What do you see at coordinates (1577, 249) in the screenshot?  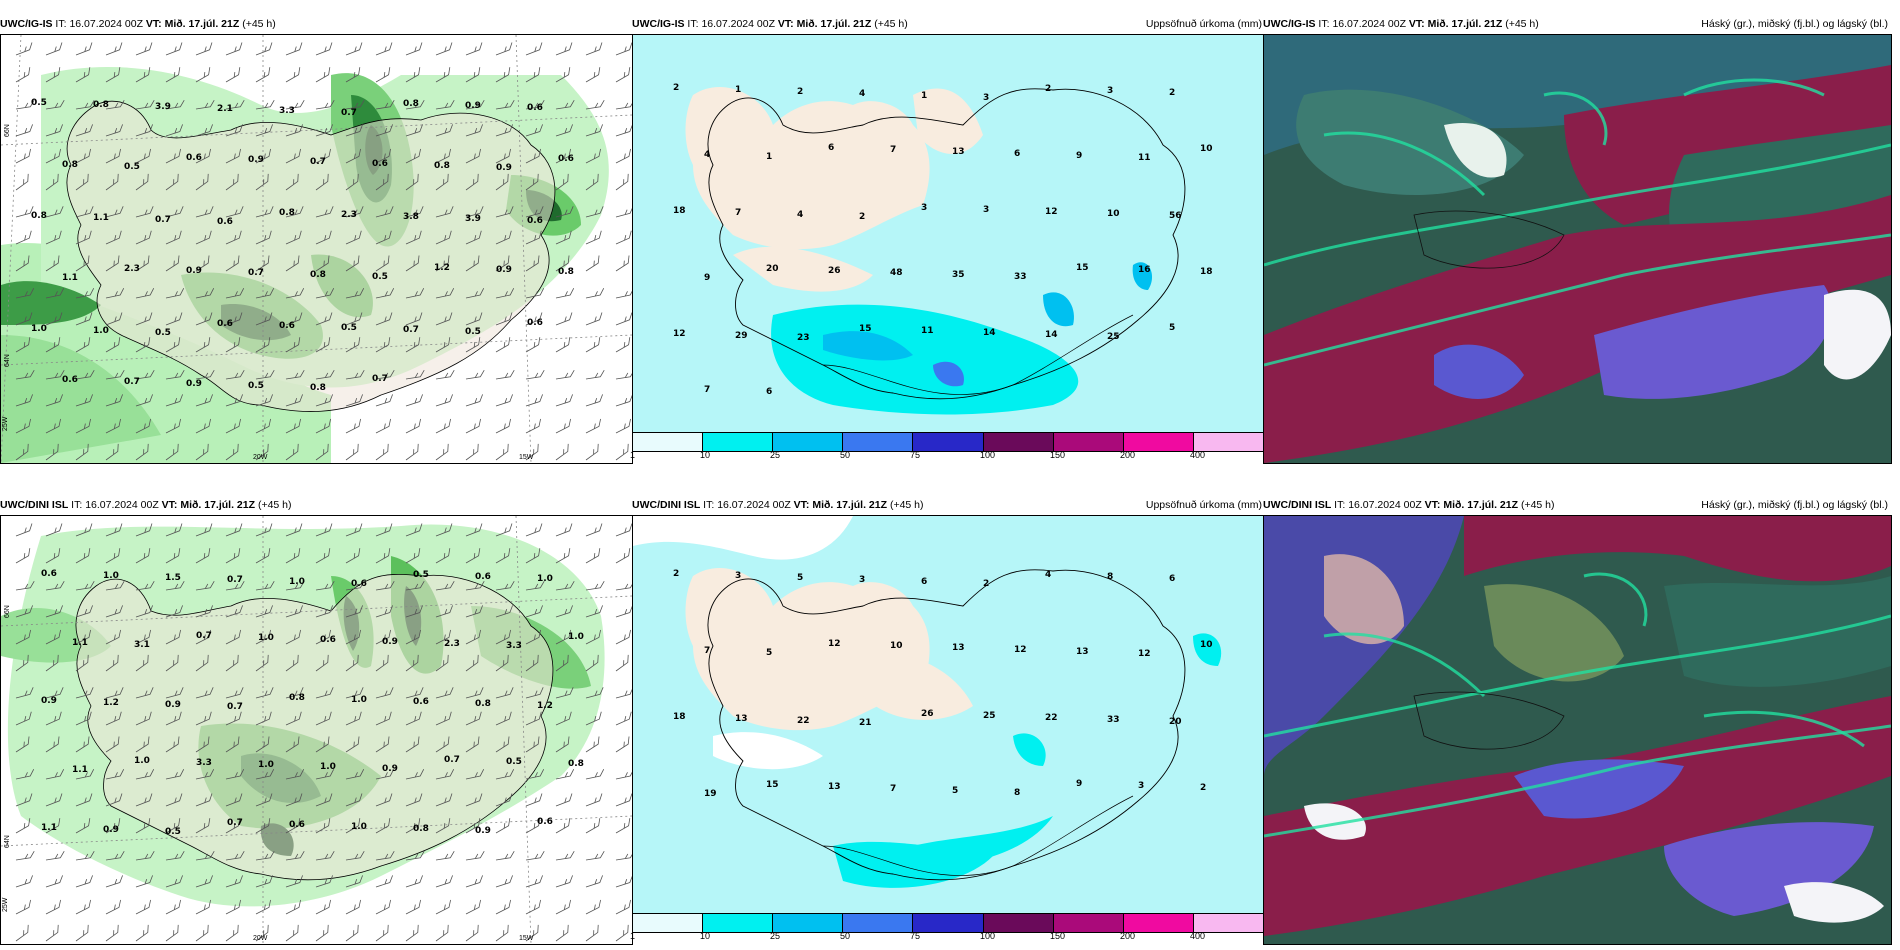 I see `map-panel-clouds-ig` at bounding box center [1577, 249].